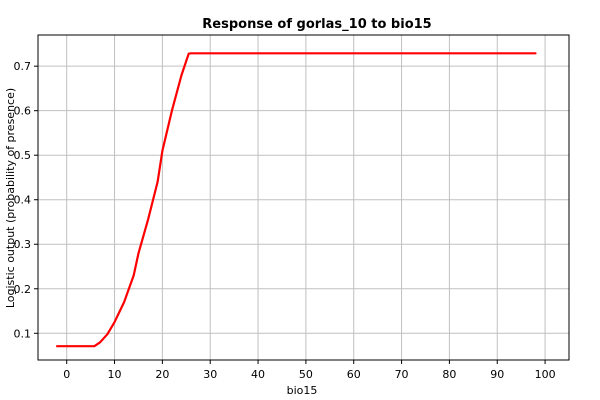  What do you see at coordinates (23, 289) in the screenshot?
I see `y-tick-label: 0.2` at bounding box center [23, 289].